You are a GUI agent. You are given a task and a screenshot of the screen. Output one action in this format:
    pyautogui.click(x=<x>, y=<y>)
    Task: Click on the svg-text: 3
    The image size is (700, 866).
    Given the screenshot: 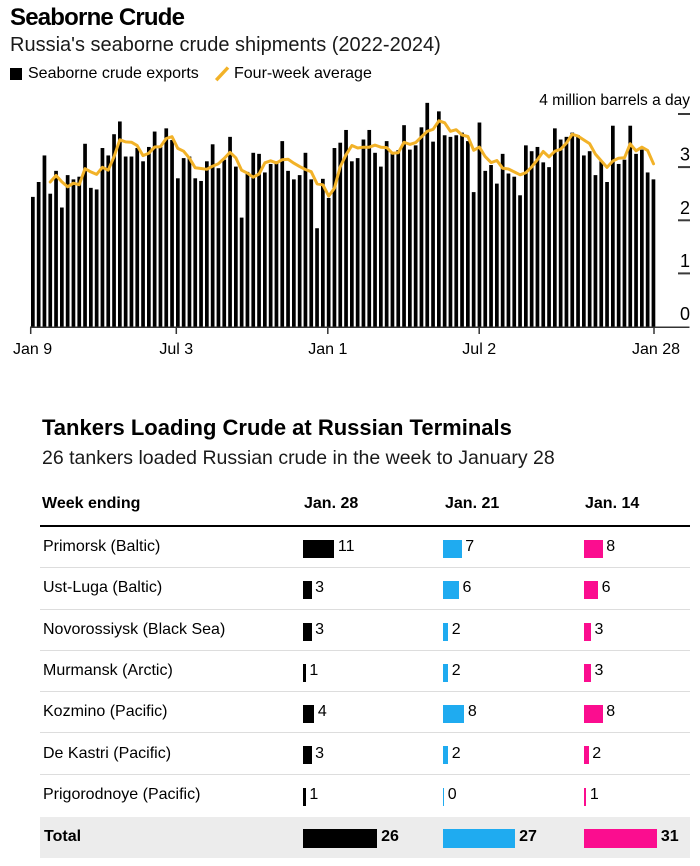 What is the action you would take?
    pyautogui.click(x=685, y=155)
    